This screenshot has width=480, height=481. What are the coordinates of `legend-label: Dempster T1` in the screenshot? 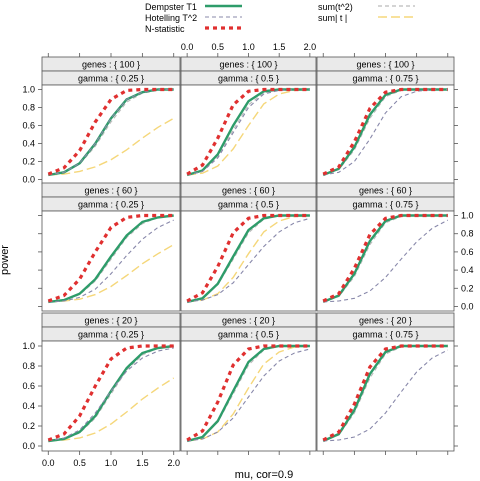 It's located at (171, 7).